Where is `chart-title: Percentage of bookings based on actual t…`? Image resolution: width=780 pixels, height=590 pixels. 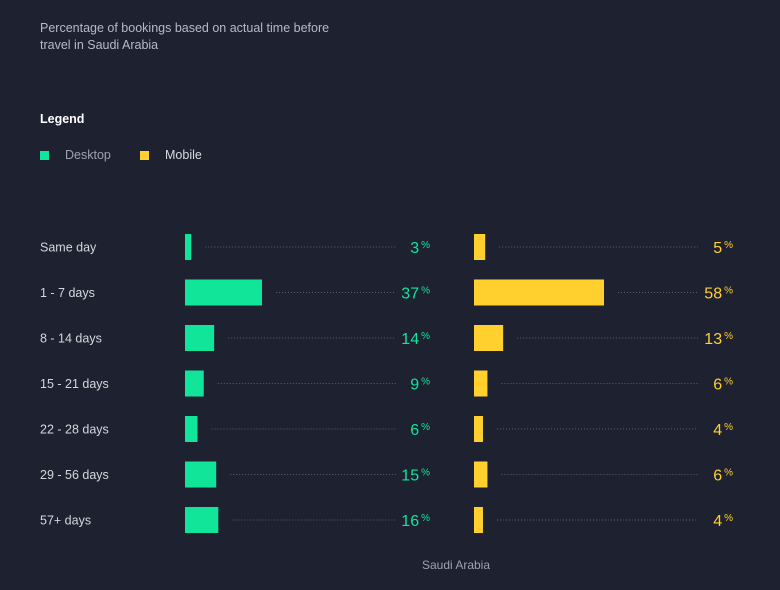
chart-title: Percentage of bookings based on actual t… is located at coordinates (185, 36).